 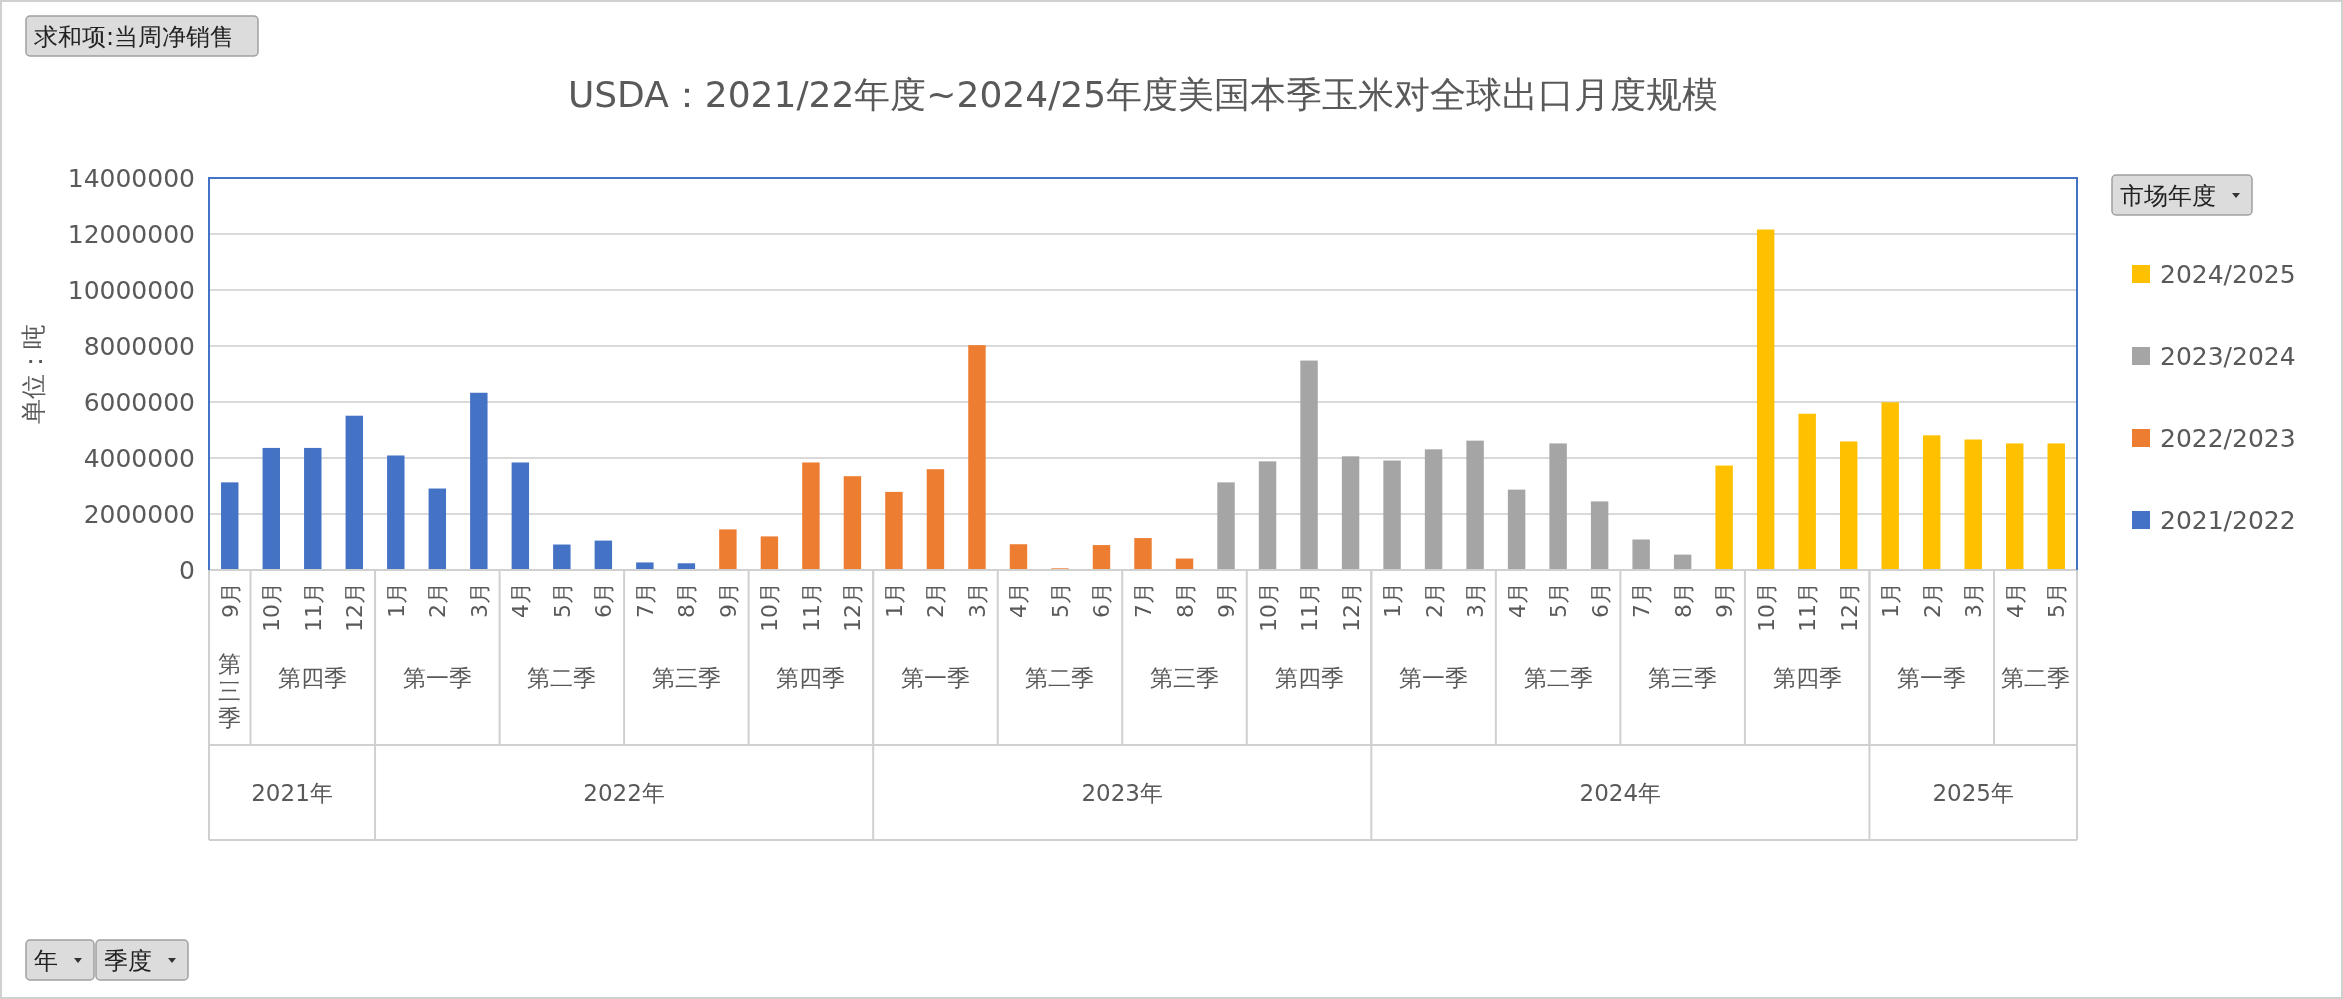 What do you see at coordinates (1973, 792) in the screenshot?
I see `text: 2025年` at bounding box center [1973, 792].